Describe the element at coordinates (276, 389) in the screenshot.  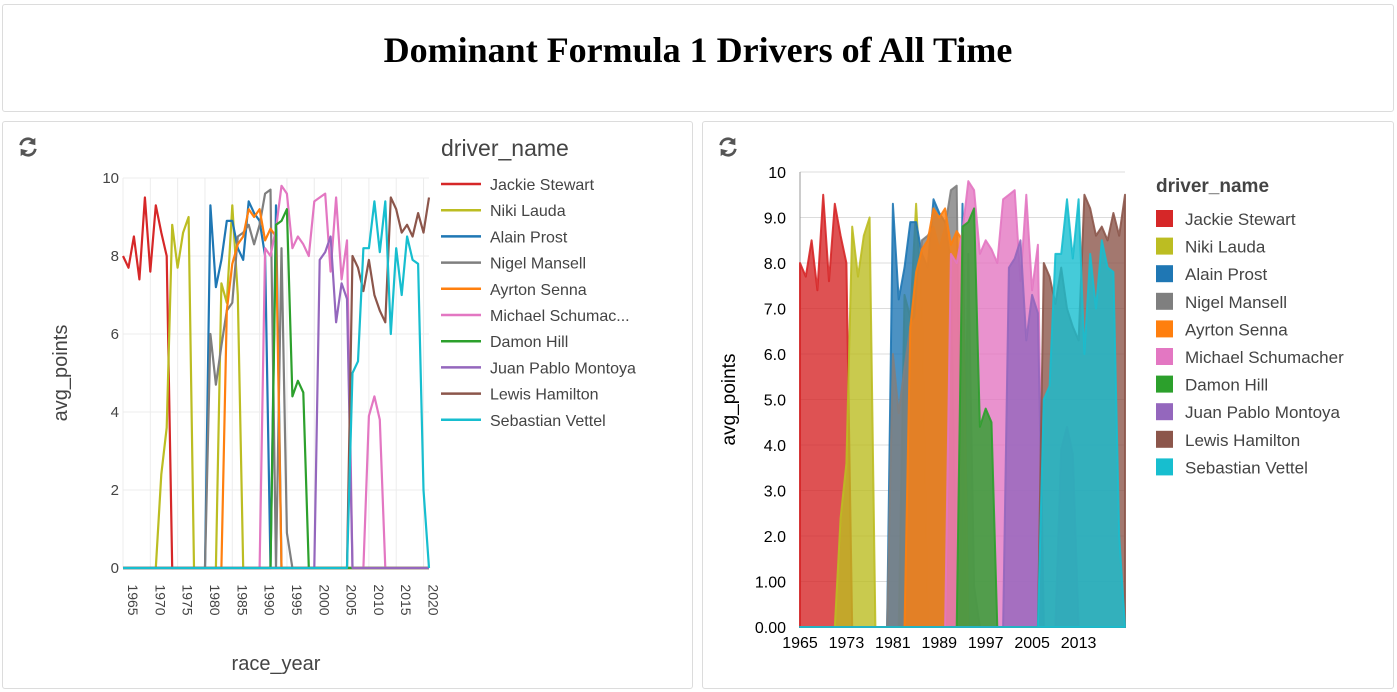
I see `series-line-damon-hill` at that location.